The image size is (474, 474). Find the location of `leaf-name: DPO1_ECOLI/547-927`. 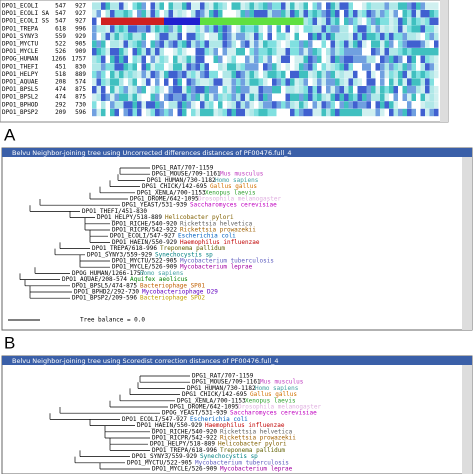

leaf-name: DPO1_ECOLI/547-927 is located at coordinates (154, 419).